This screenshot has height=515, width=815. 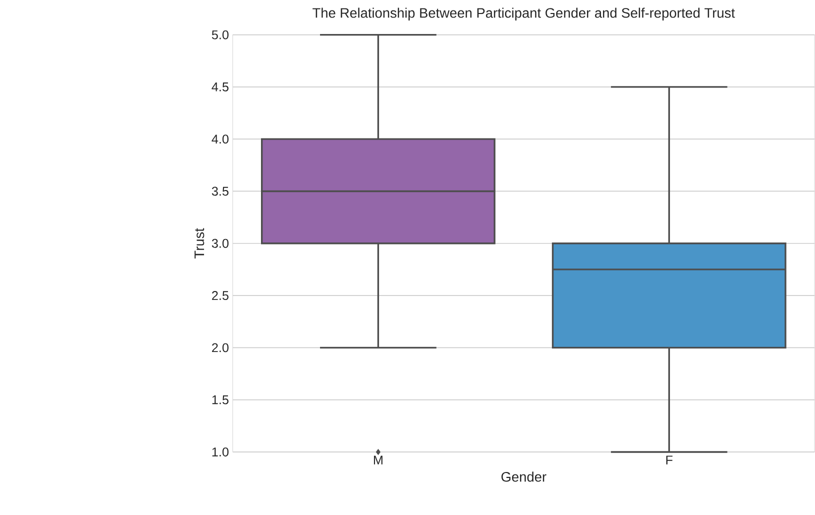 What do you see at coordinates (220, 400) in the screenshot?
I see `y-tick-label: 1.5` at bounding box center [220, 400].